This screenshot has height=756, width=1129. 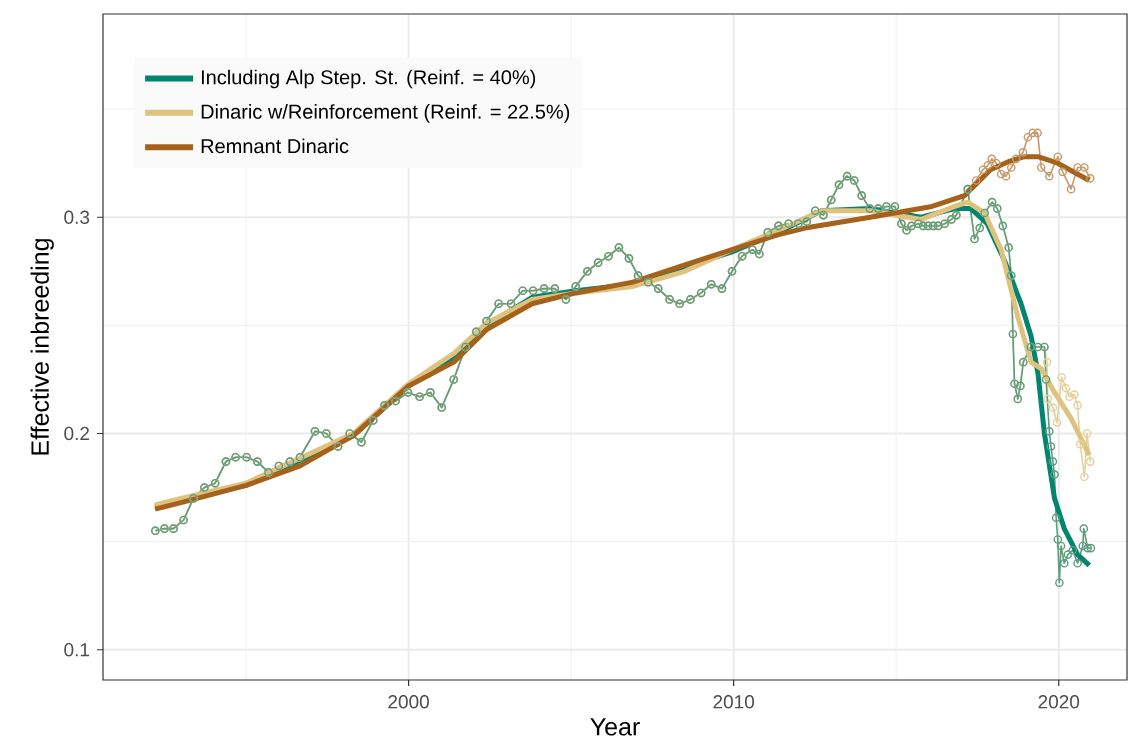 What do you see at coordinates (77, 217) in the screenshot?
I see `y-tick-label: 0.3` at bounding box center [77, 217].